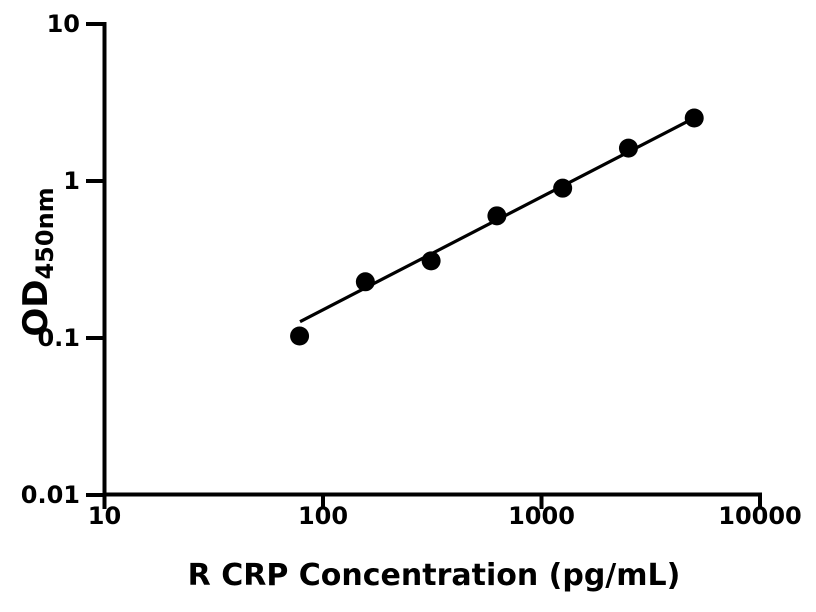 The height and width of the screenshot is (612, 816). Describe the element at coordinates (71, 181) in the screenshot. I see `y-tick-label: 1` at that location.